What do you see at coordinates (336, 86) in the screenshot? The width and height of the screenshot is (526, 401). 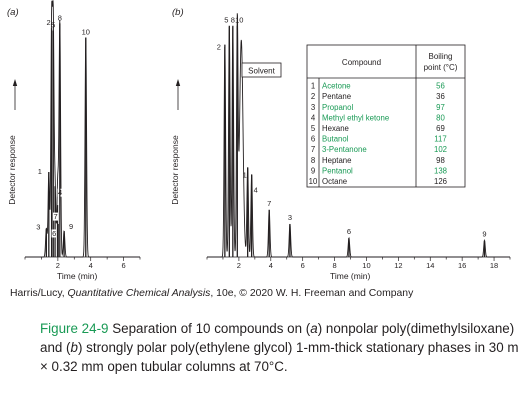 I see `row-compound: Acetone` at bounding box center [336, 86].